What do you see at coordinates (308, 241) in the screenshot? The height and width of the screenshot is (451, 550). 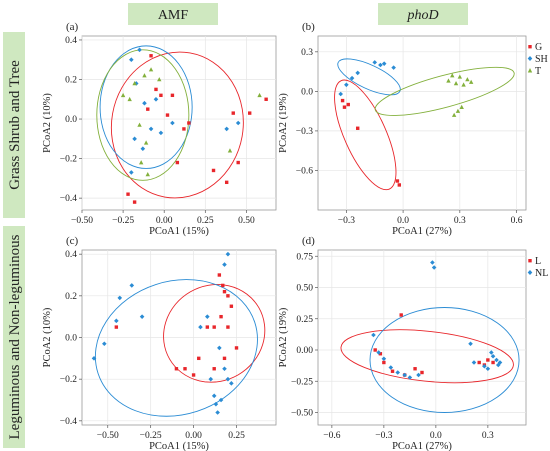 I see `panel-label: (d)` at bounding box center [308, 241].